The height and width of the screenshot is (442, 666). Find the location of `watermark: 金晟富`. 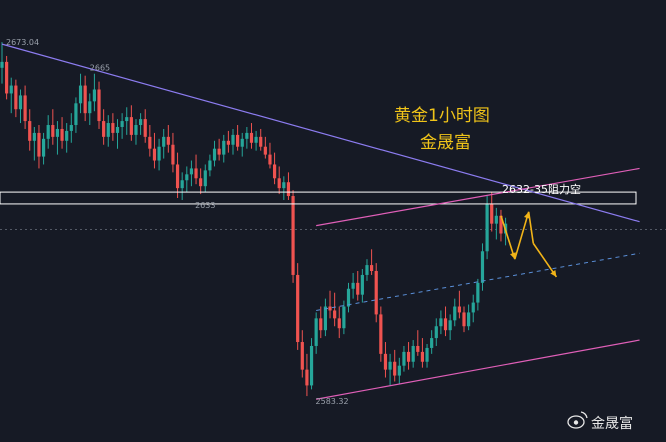

watermark: 金晟富 is located at coordinates (600, 421).